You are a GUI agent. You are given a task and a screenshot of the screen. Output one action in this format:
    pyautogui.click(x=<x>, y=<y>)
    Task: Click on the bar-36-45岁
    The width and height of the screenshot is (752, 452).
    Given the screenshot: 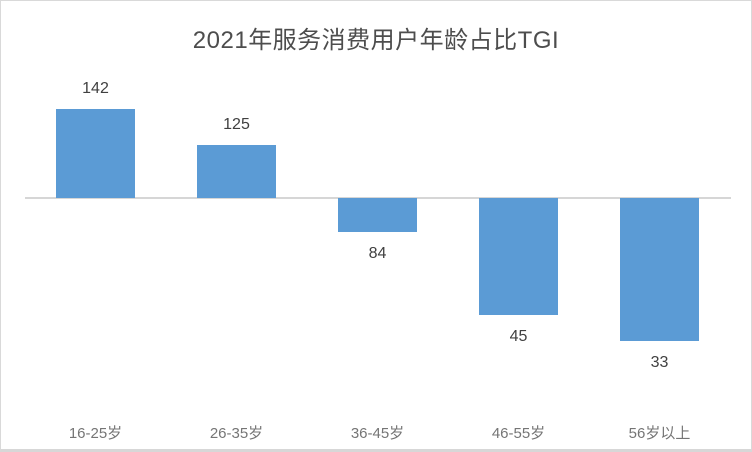 What is the action you would take?
    pyautogui.click(x=377, y=215)
    